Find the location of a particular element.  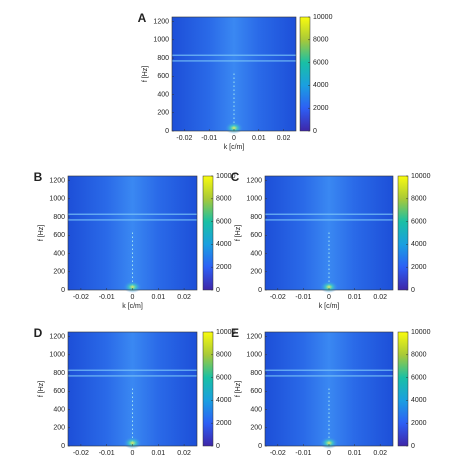

panel-label: C is located at coordinates (235, 177).